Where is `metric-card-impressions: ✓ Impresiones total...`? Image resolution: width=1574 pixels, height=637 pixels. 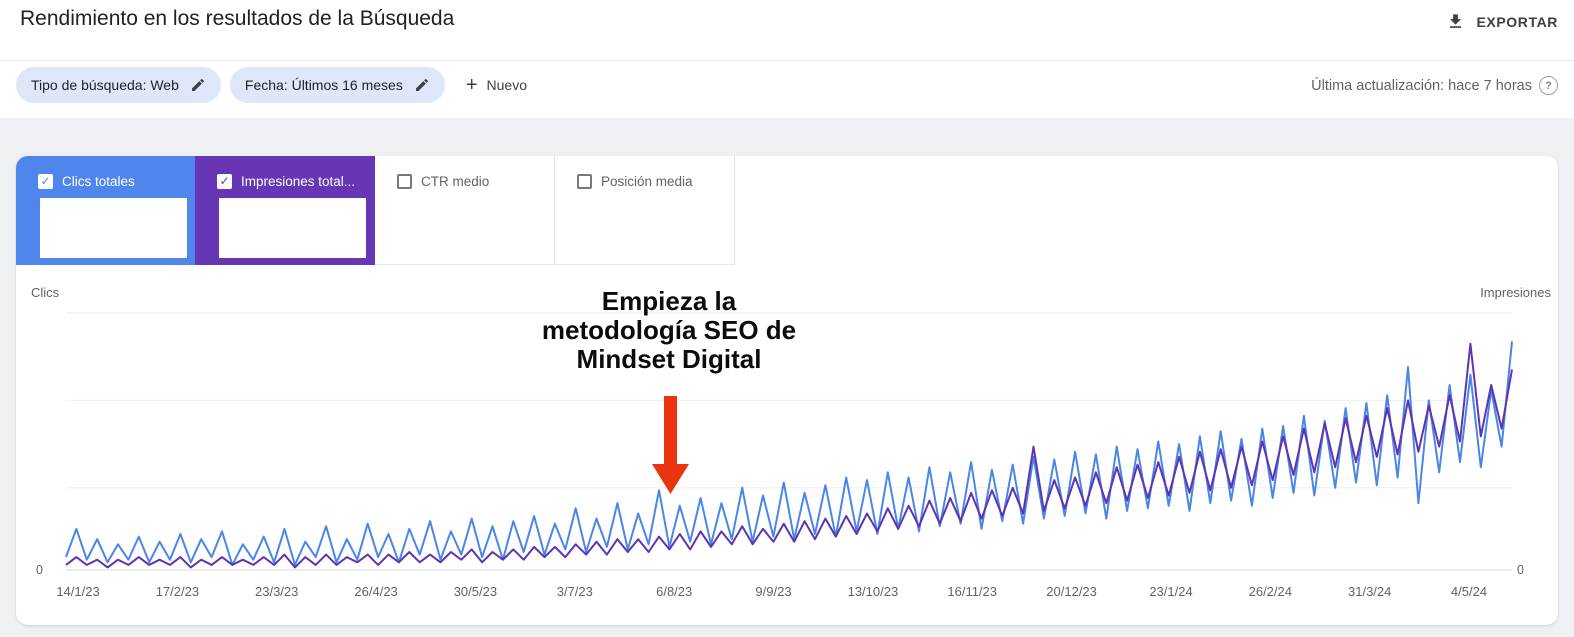 metric-card-impressions: ✓ Impresiones total... is located at coordinates (285, 210).